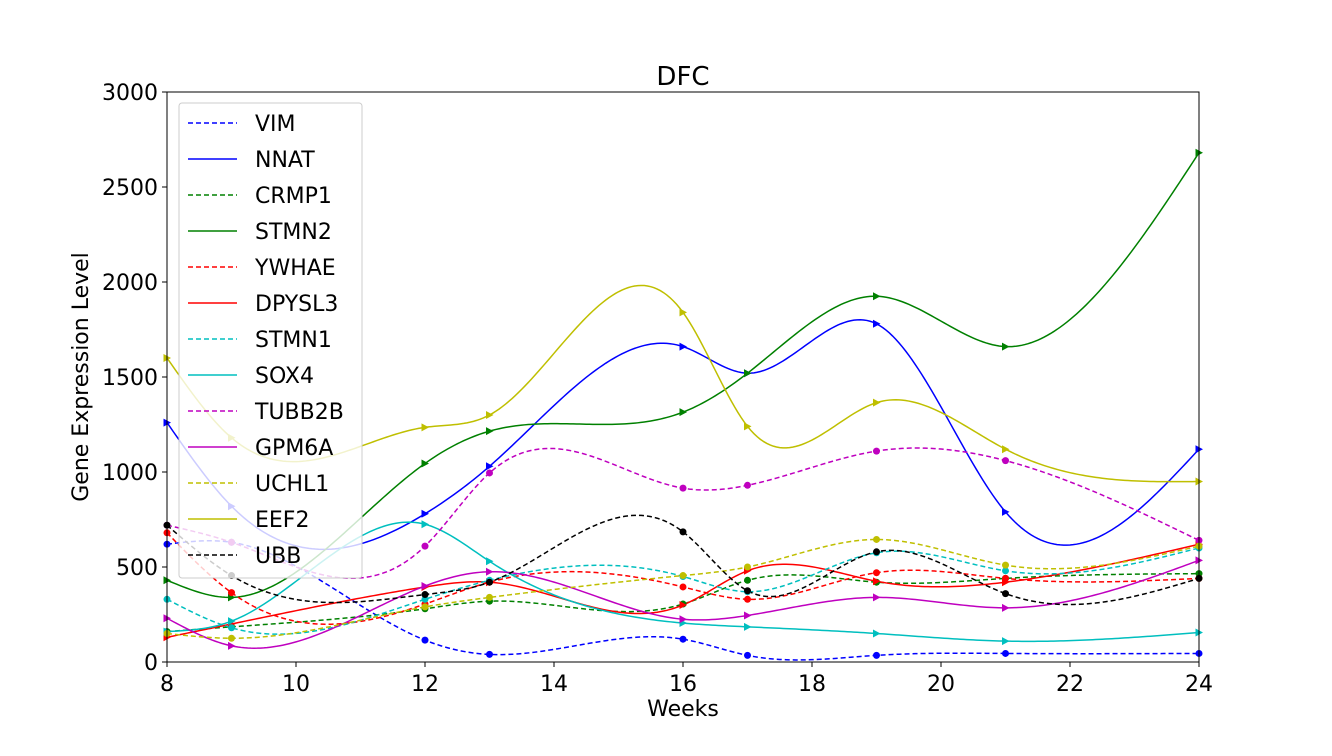 Image resolution: width=1332 pixels, height=756 pixels. Describe the element at coordinates (130, 283) in the screenshot. I see `y-tick-label: 2000` at that location.